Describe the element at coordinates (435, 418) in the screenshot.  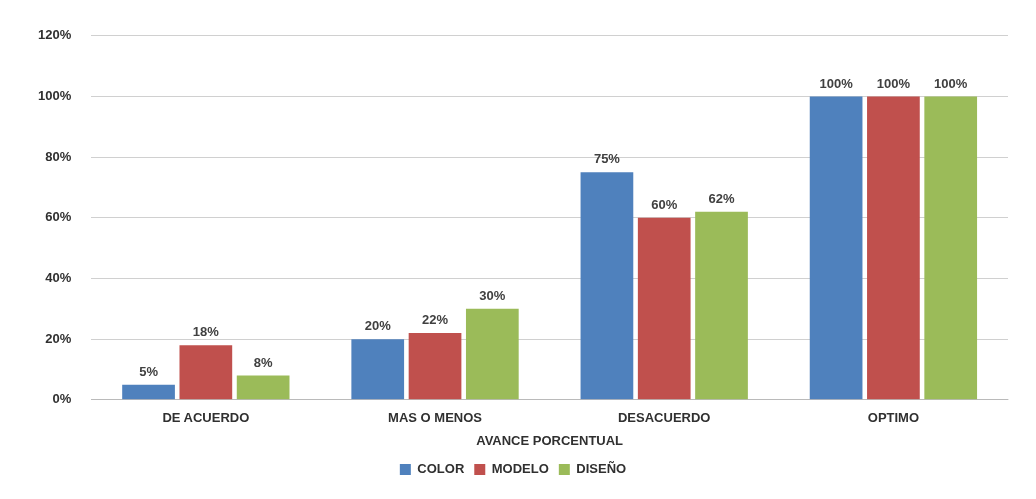
I see `x-tick-label: MAS O MENOS` at that location.